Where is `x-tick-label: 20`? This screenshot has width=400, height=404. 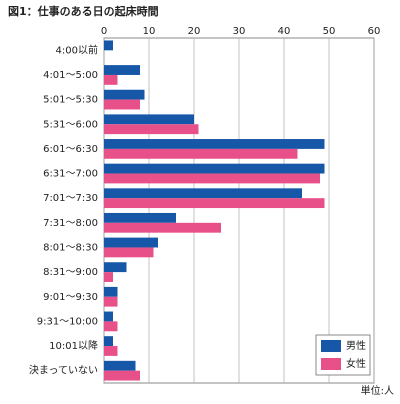
x-tick-label: 20 is located at coordinates (194, 31).